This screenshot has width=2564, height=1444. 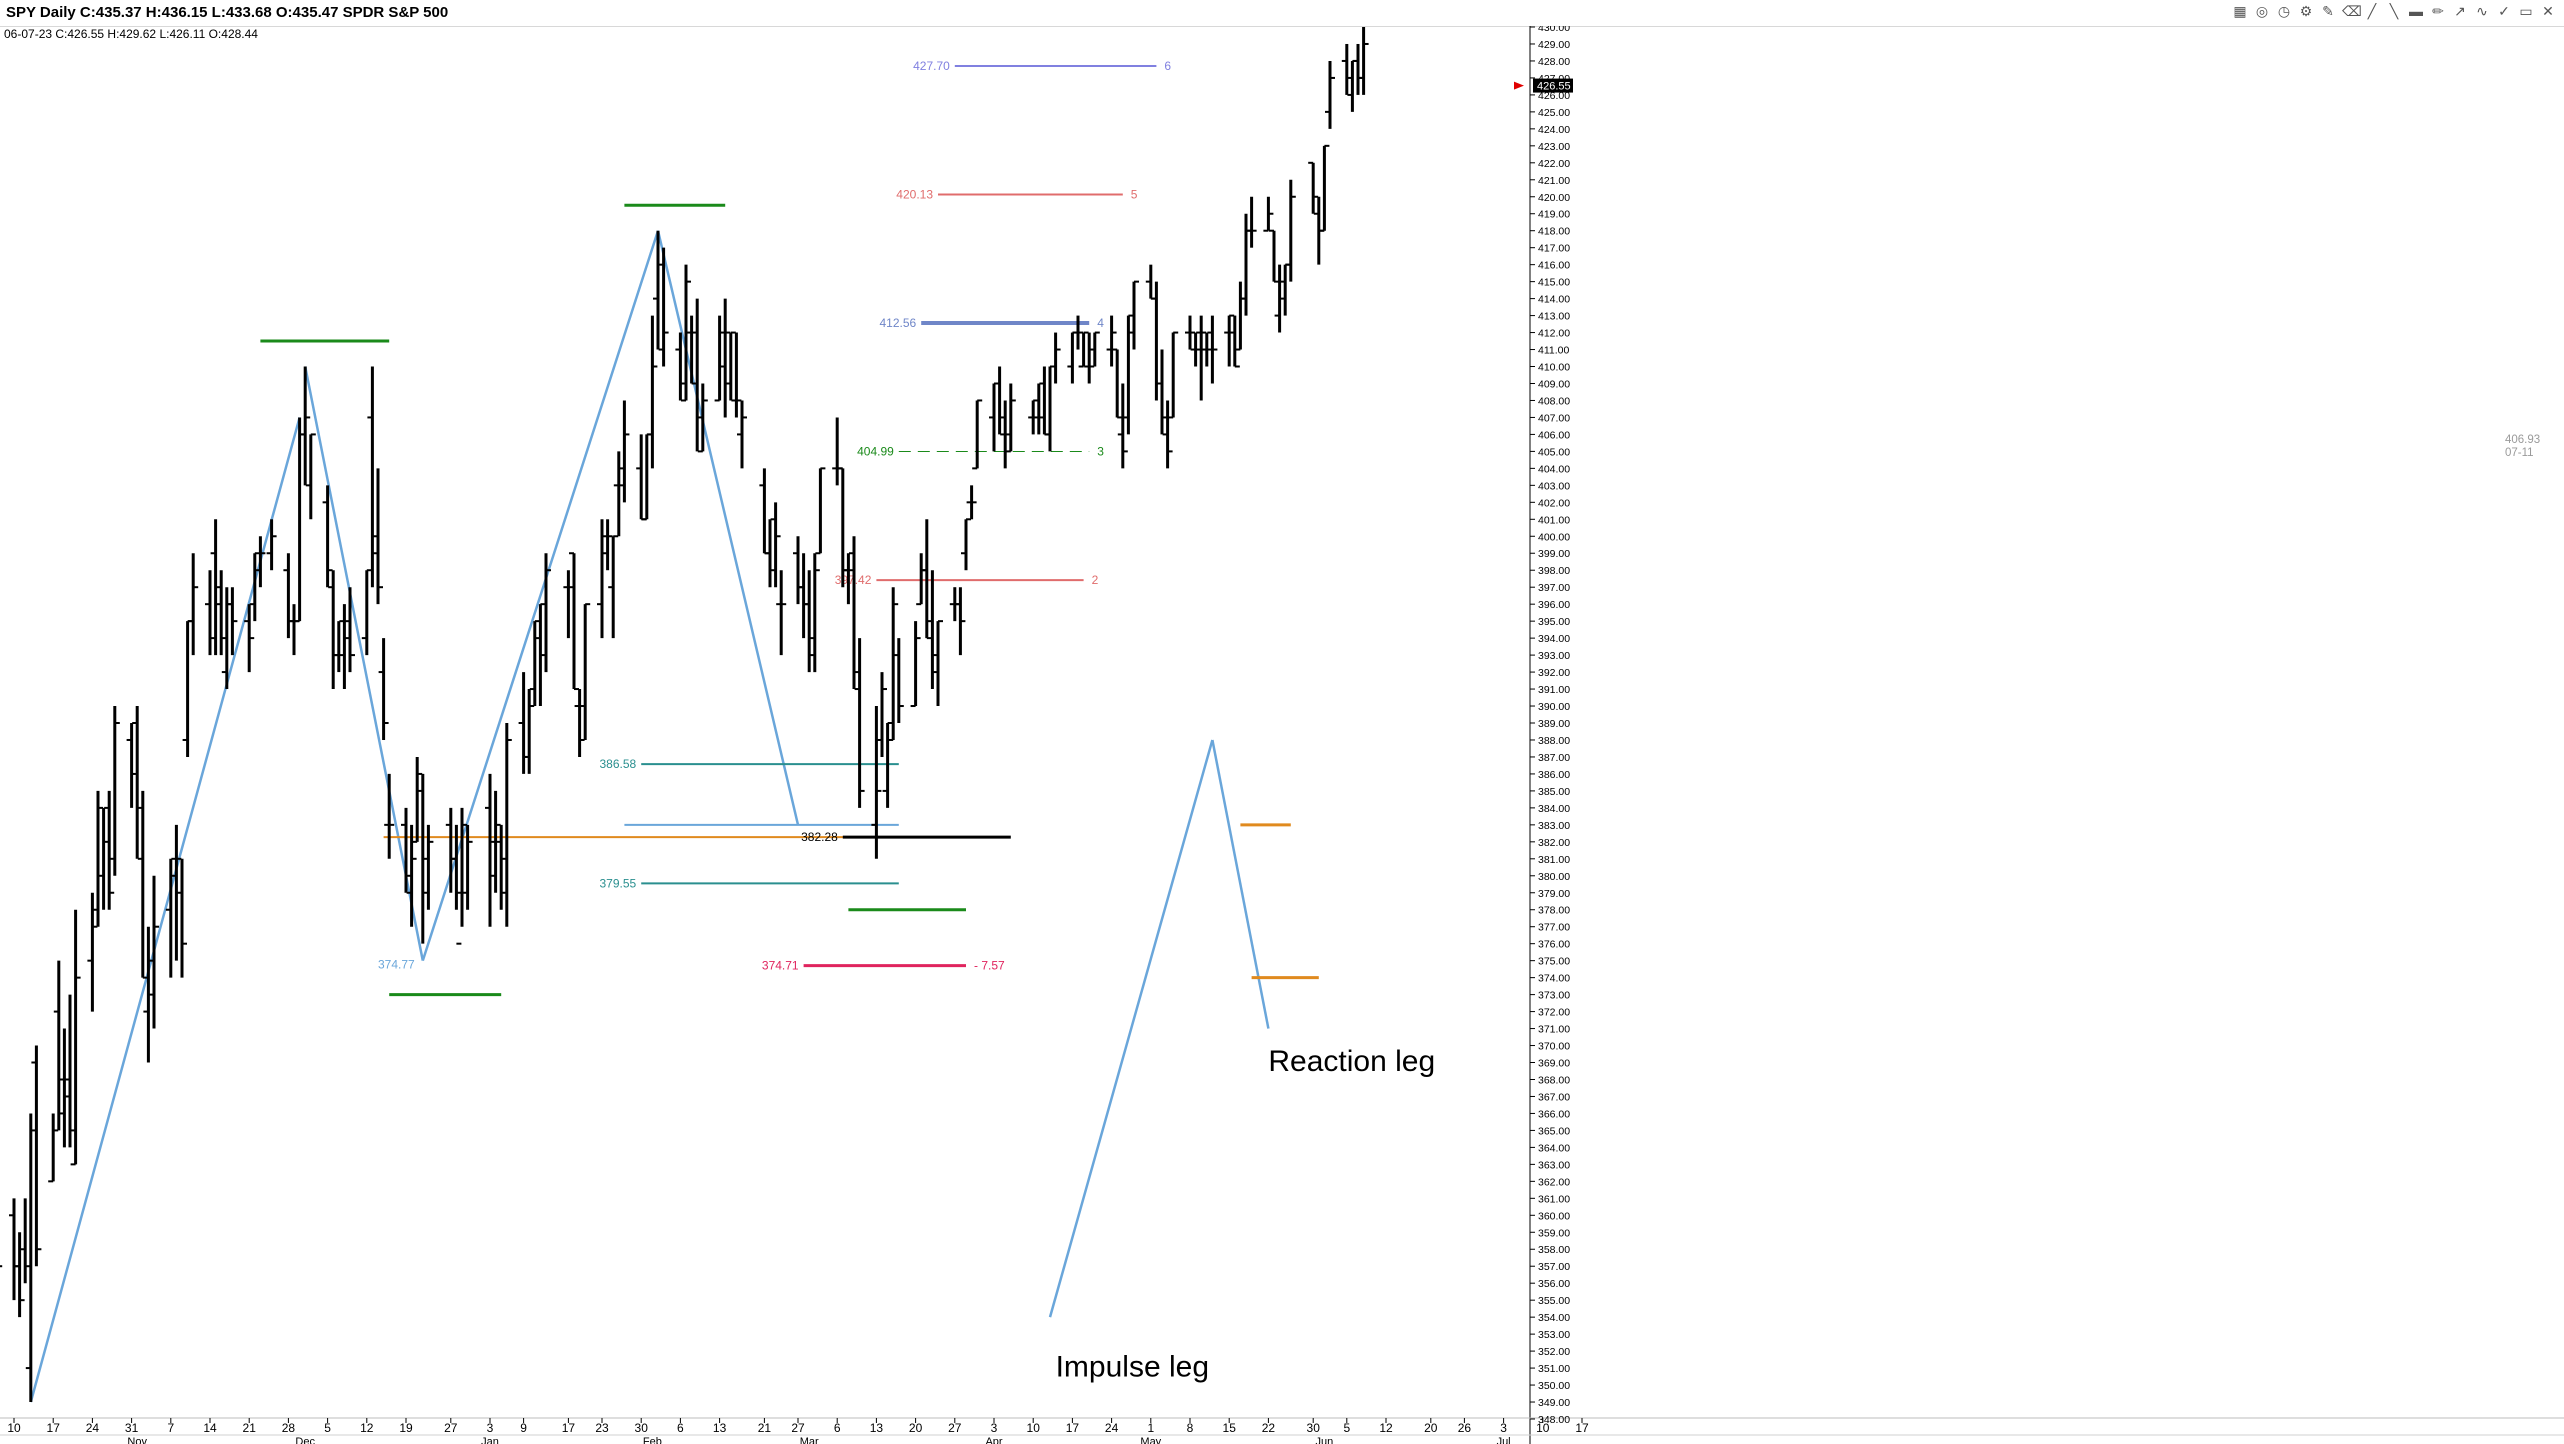 I want to click on x-tick-label: 13, so click(x=877, y=1428).